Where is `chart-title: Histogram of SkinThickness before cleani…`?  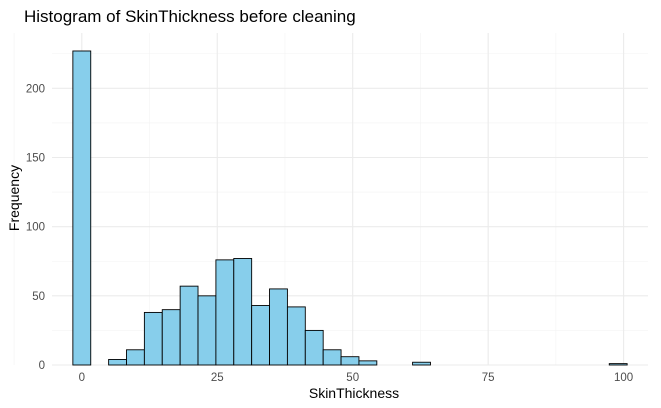 chart-title: Histogram of SkinThickness before cleani… is located at coordinates (190, 16).